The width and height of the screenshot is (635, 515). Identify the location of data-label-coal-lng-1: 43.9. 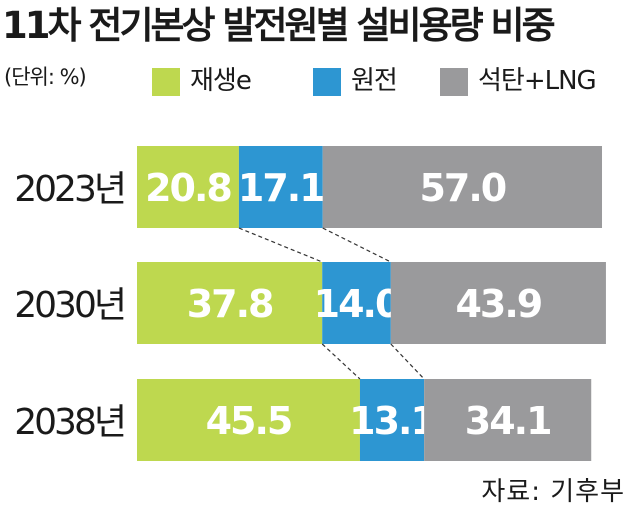
(498, 304).